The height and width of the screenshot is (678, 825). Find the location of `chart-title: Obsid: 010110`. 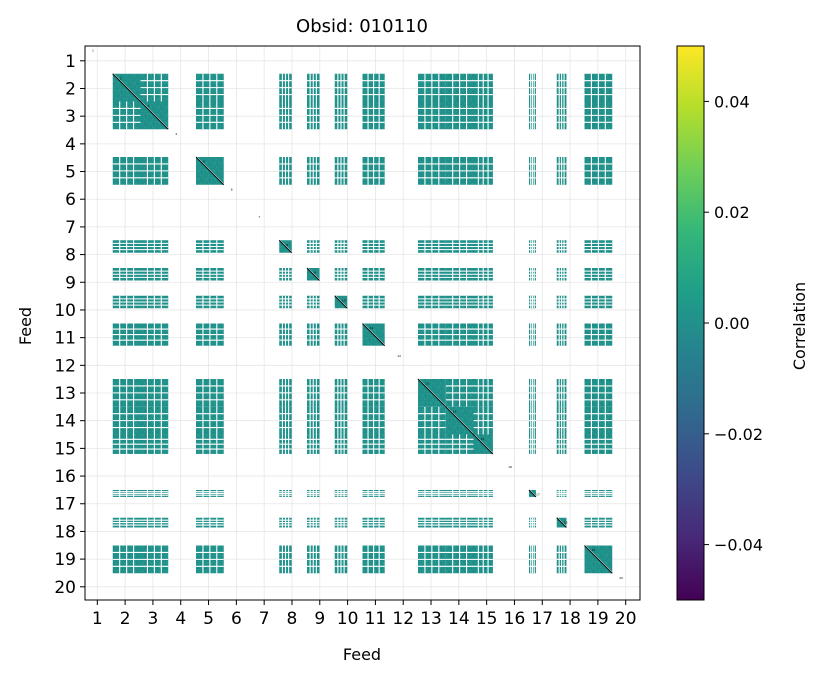

chart-title: Obsid: 010110 is located at coordinates (362, 26).